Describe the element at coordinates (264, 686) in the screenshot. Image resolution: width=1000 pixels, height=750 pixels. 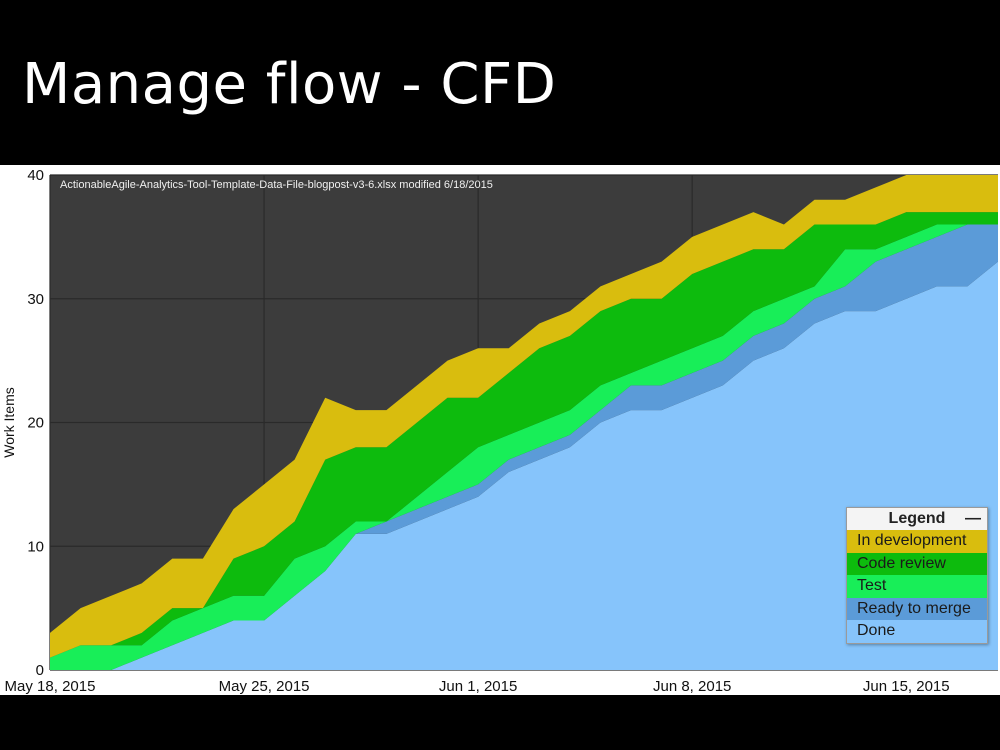
I see `x-tick-label: May 25, 2015` at that location.